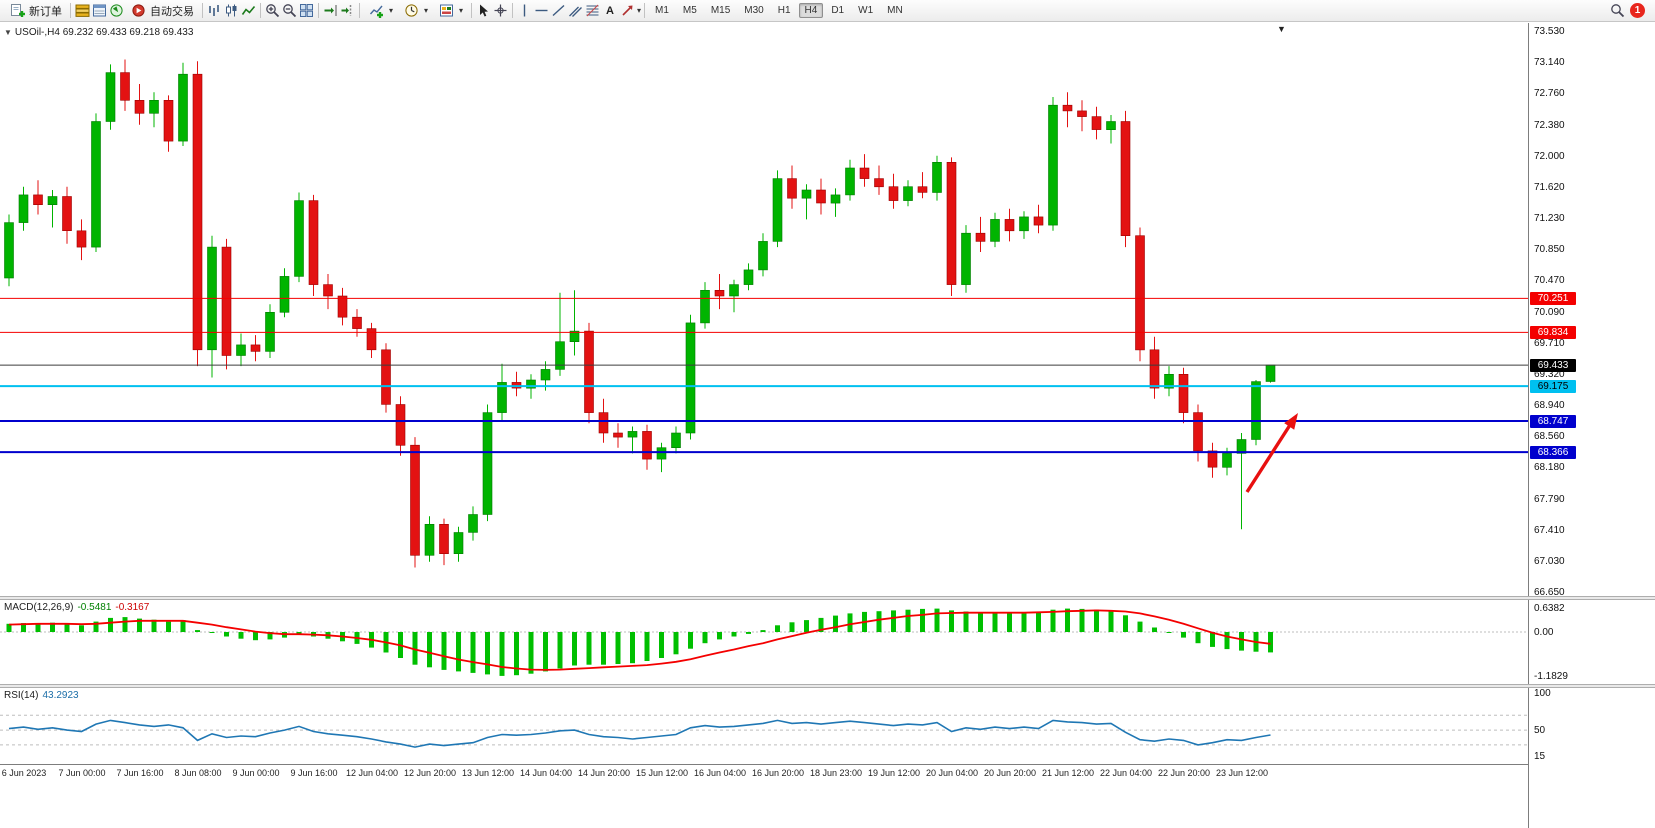 The width and height of the screenshot is (1655, 828). Describe the element at coordinates (450, 11) in the screenshot. I see `templates-button: ▾` at that location.